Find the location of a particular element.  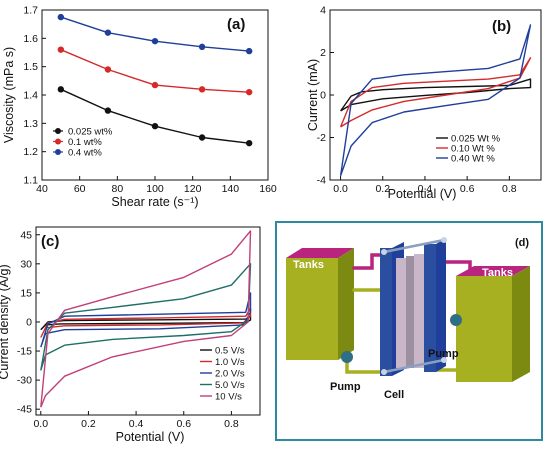

cell-membrane-mid is located at coordinates (410, 312).